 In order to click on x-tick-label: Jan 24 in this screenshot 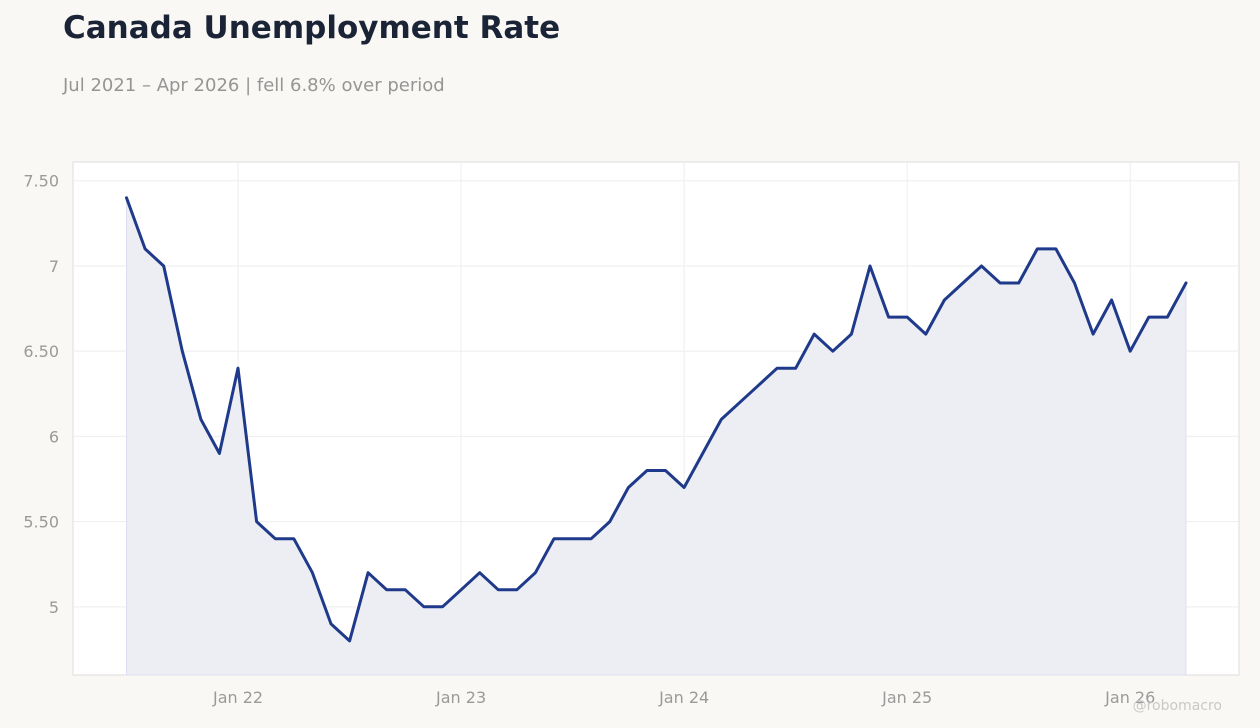, I will do `click(683, 697)`.